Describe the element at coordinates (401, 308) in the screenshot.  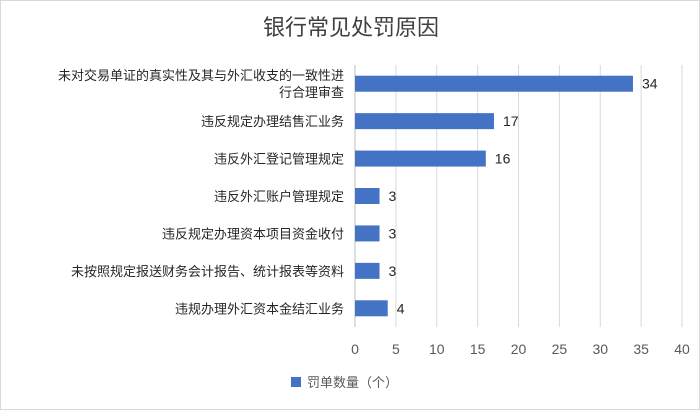
I see `data-label: 4` at that location.